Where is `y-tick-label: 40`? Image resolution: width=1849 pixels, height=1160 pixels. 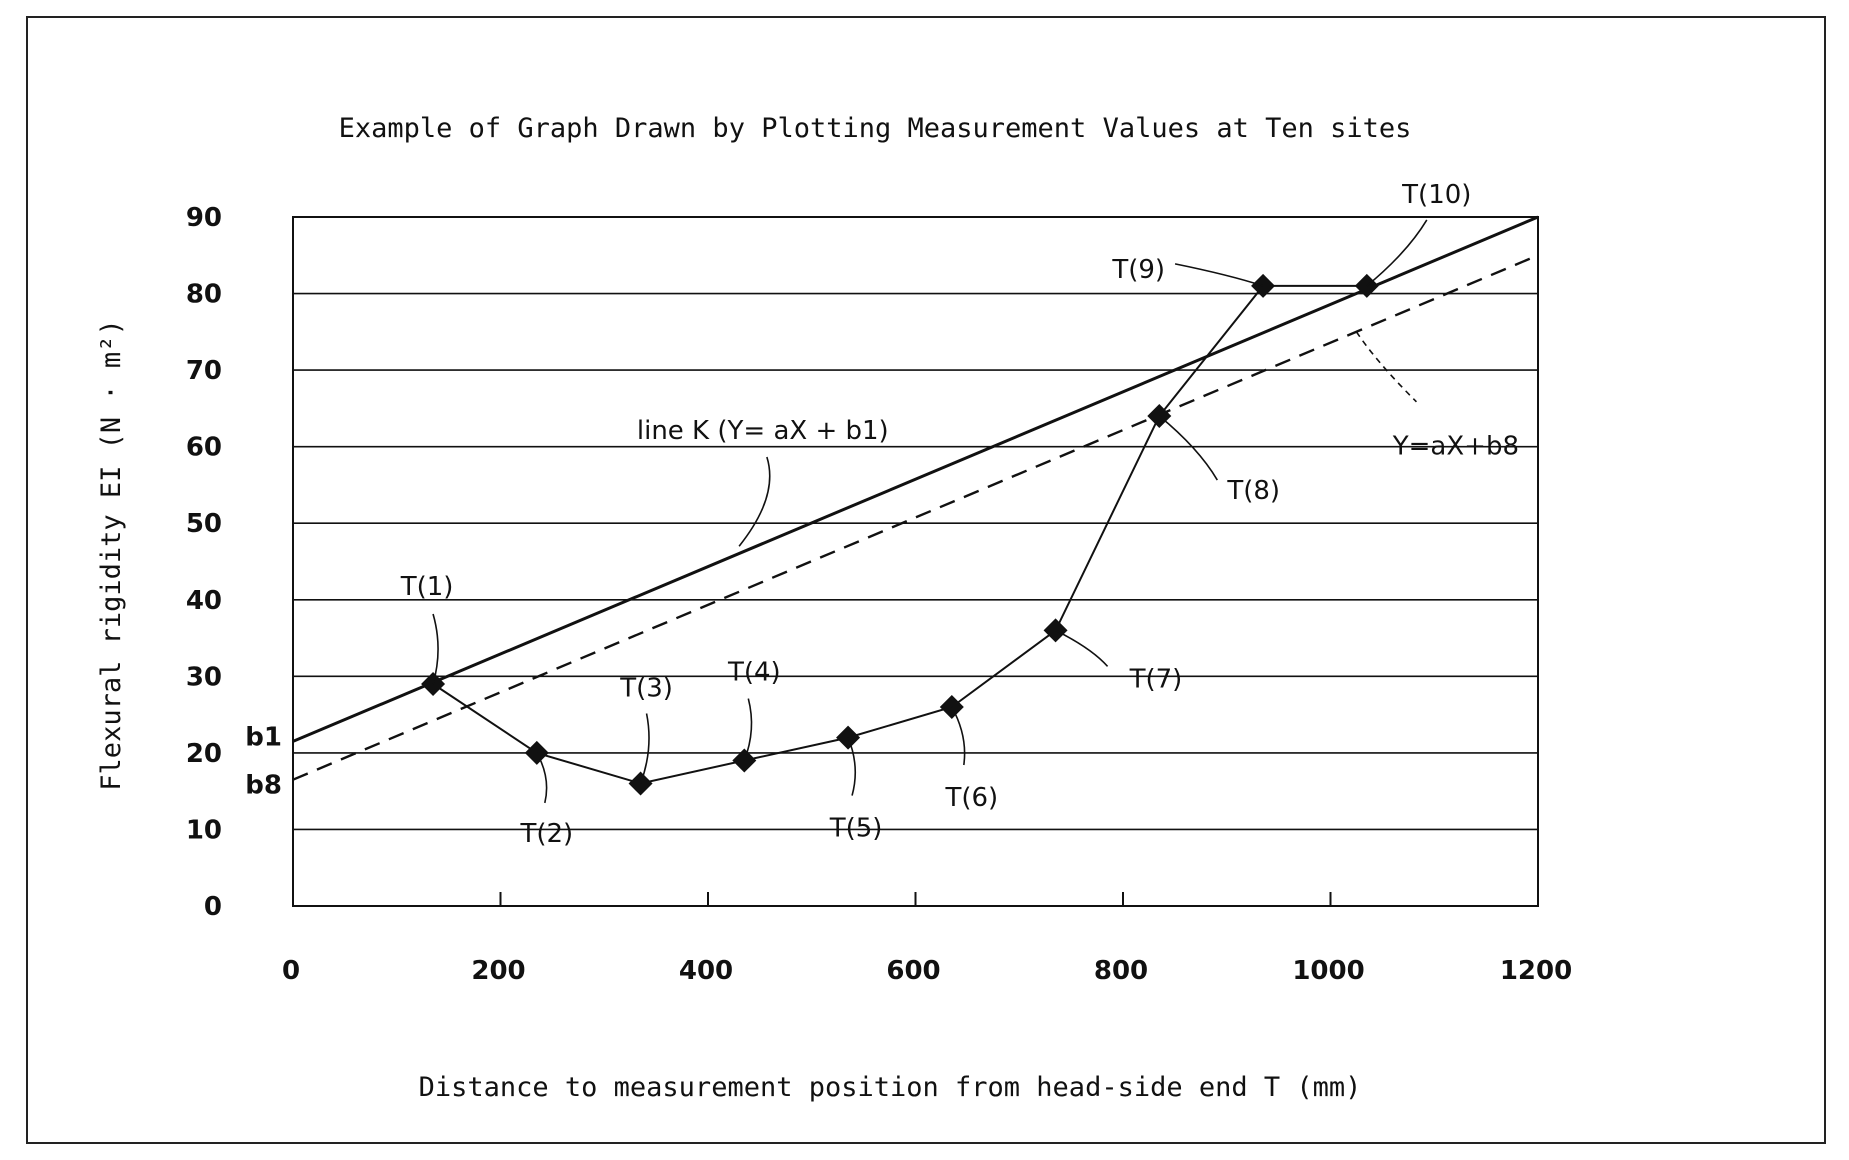 y-tick-label: 40 is located at coordinates (204, 601).